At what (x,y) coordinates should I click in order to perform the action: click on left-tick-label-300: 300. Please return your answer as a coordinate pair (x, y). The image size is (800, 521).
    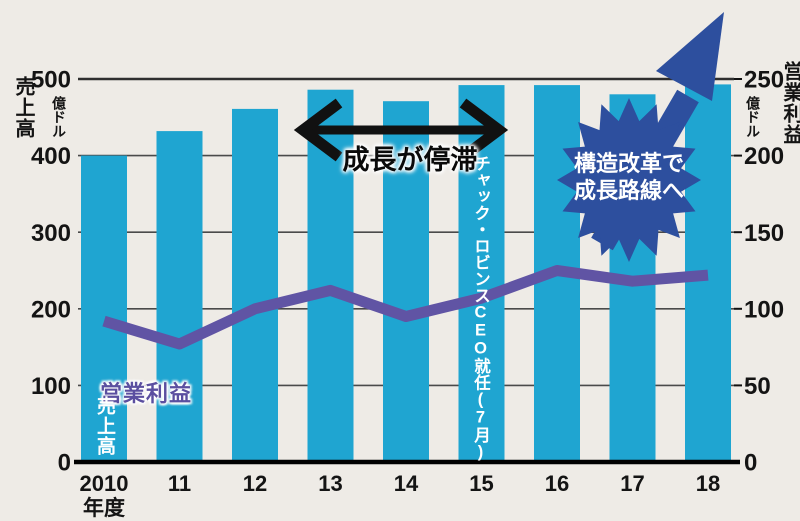
    Looking at the image, I should click on (51, 233).